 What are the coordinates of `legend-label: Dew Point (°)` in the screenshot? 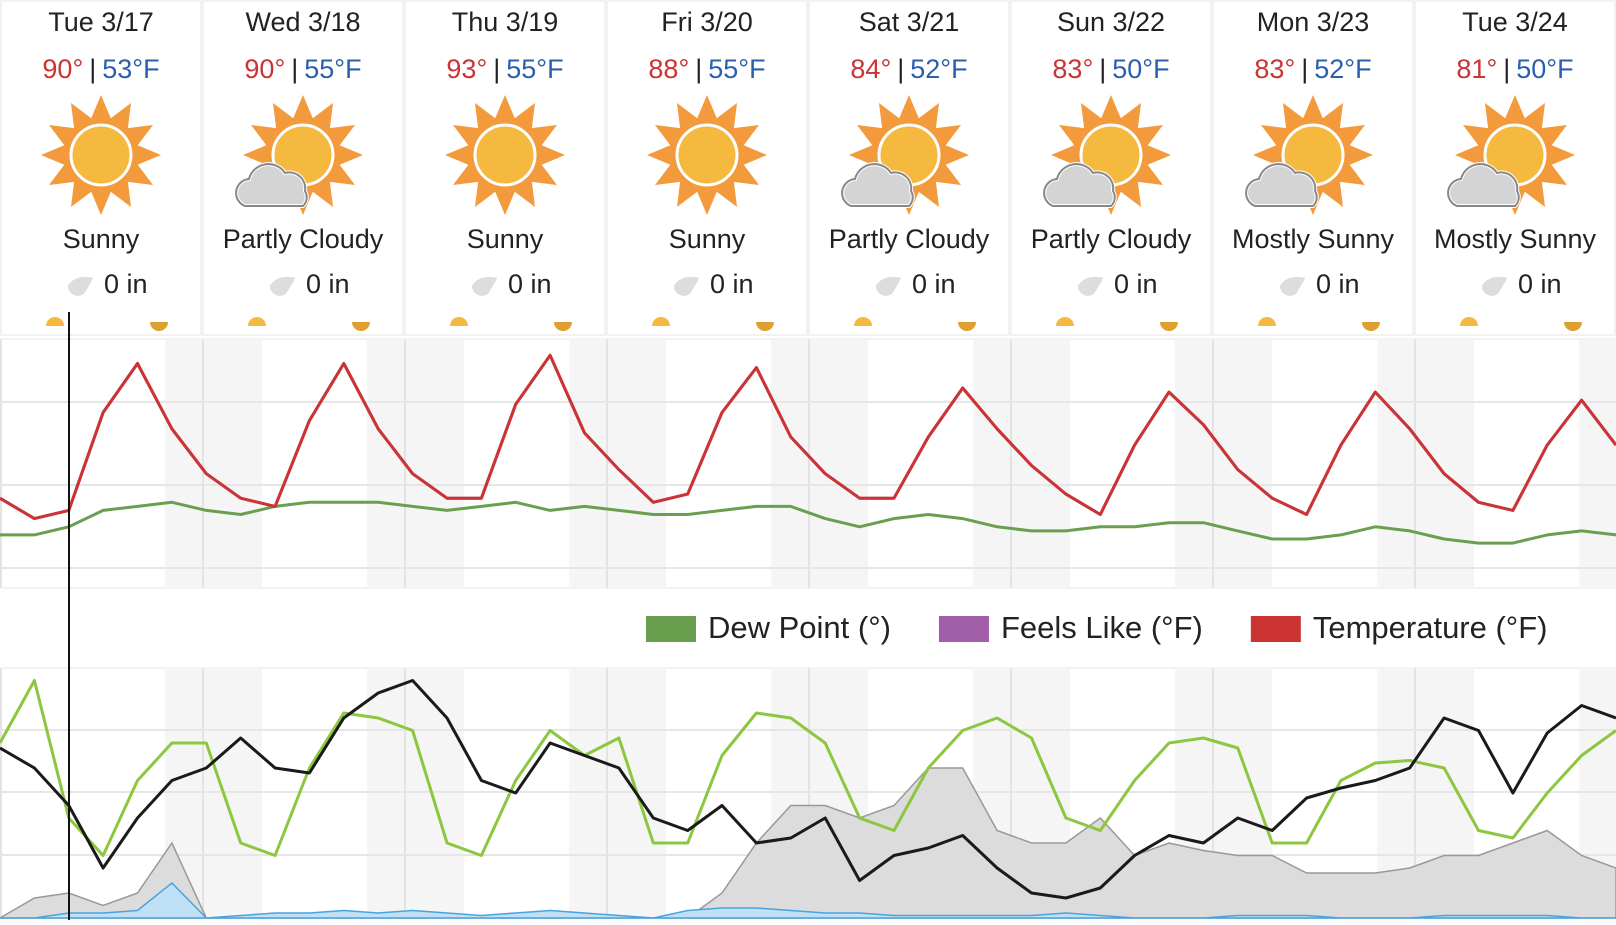 It's located at (799, 627).